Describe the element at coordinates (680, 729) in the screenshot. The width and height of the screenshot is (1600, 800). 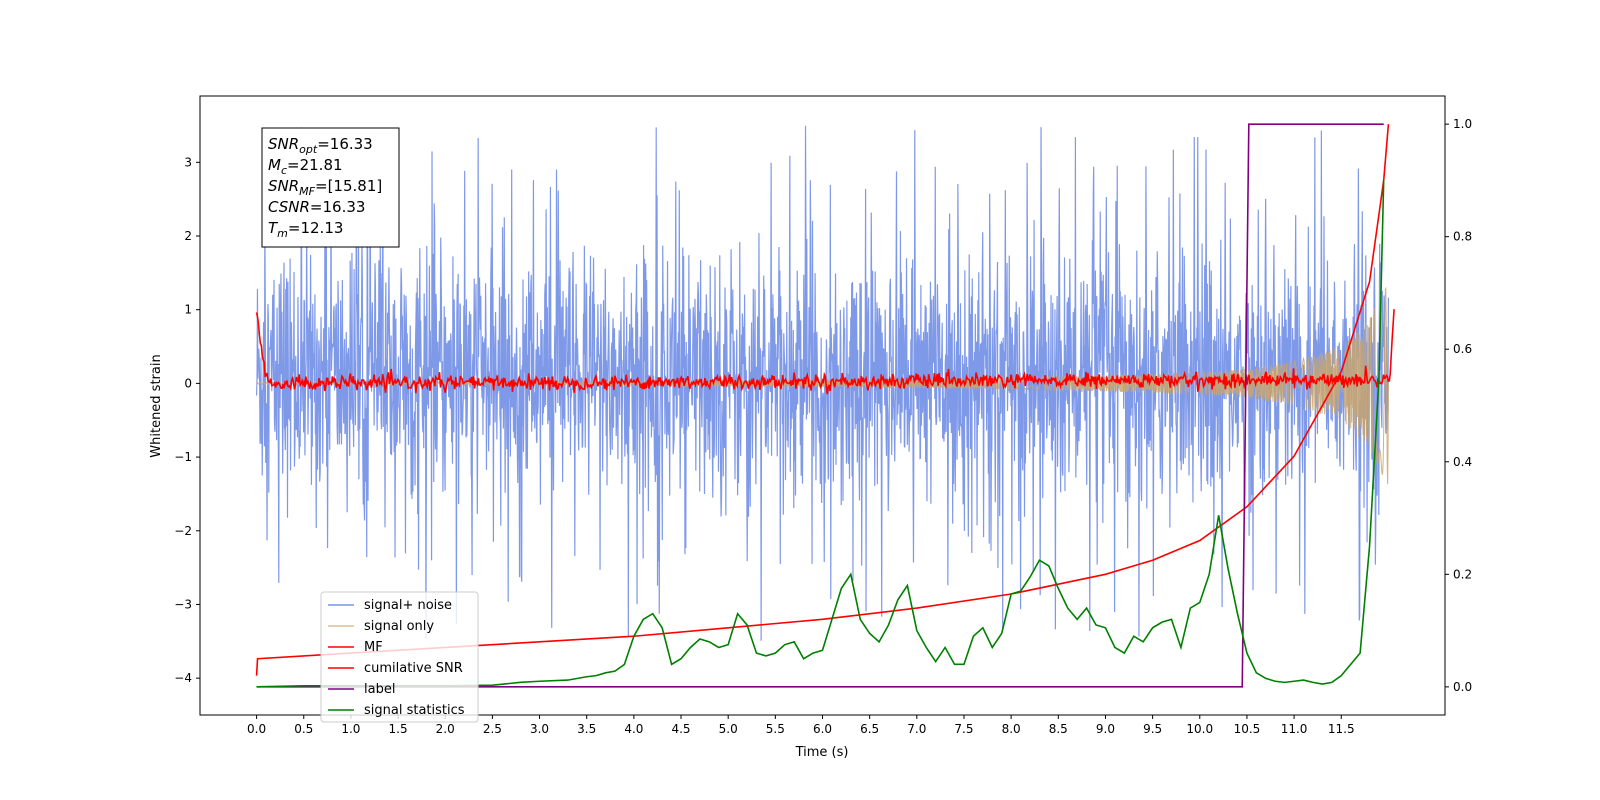
I see `x-tick-label: 4.5` at that location.